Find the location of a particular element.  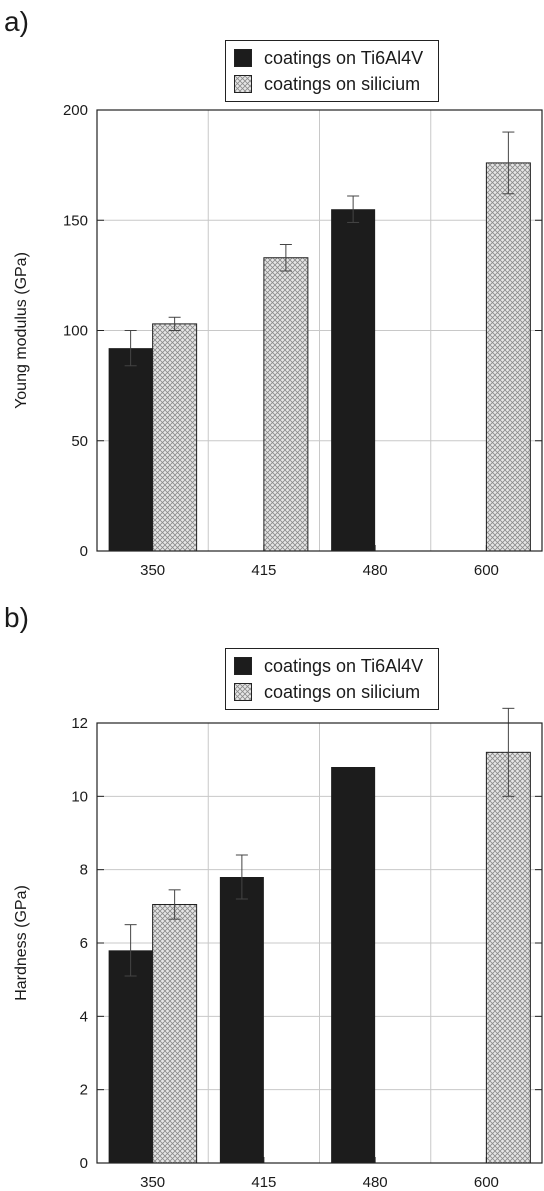

y-tick-label: 2 is located at coordinates (84, 1090).